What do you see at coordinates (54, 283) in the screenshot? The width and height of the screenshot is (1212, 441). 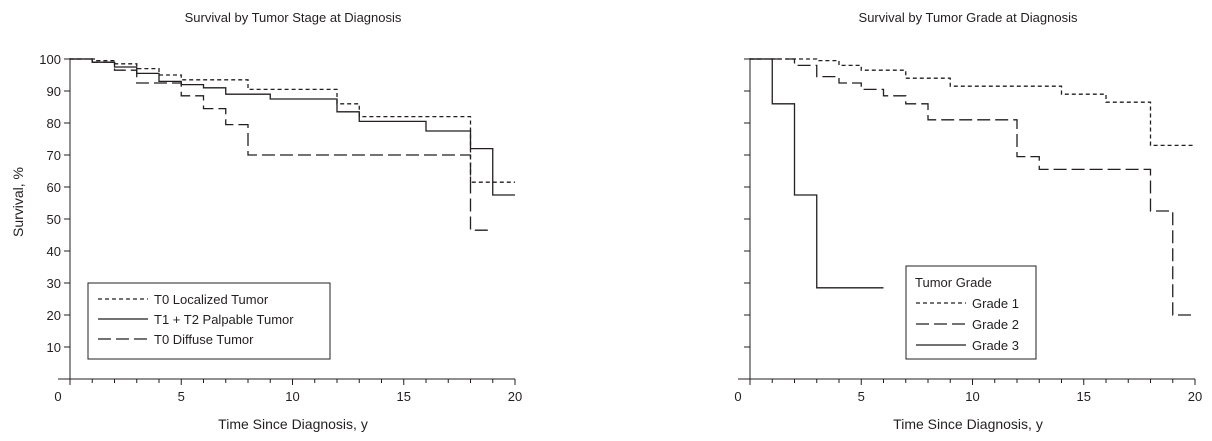 I see `y-tick-label: 30` at bounding box center [54, 283].